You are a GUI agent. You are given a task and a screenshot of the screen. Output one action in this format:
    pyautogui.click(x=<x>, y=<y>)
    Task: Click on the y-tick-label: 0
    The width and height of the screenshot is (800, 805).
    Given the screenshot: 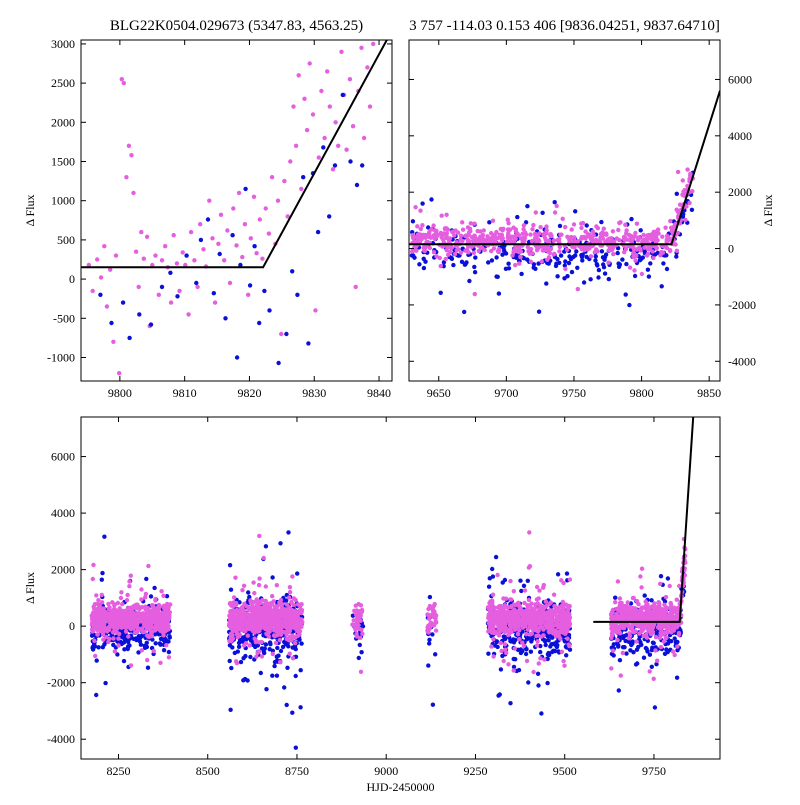 What is the action you would take?
    pyautogui.click(x=72, y=626)
    